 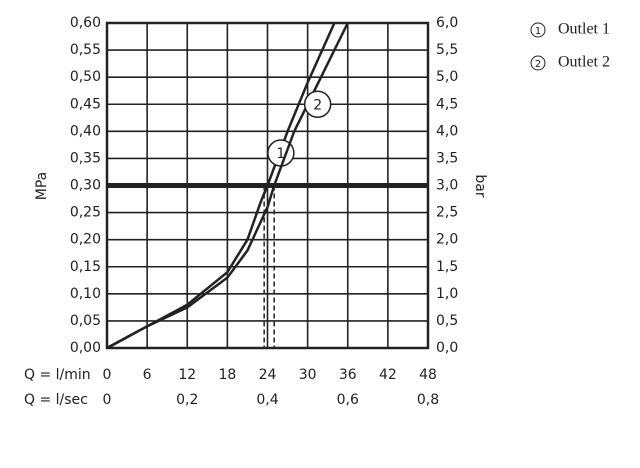 What do you see at coordinates (85, 213) in the screenshot?
I see `y-tick-label: 0,25` at bounding box center [85, 213].